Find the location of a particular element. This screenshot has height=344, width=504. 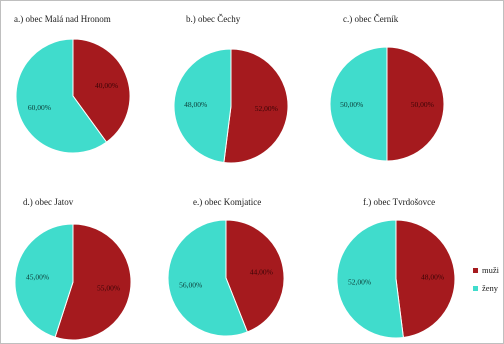

slice-data-label: 60,00% is located at coordinates (39, 107).